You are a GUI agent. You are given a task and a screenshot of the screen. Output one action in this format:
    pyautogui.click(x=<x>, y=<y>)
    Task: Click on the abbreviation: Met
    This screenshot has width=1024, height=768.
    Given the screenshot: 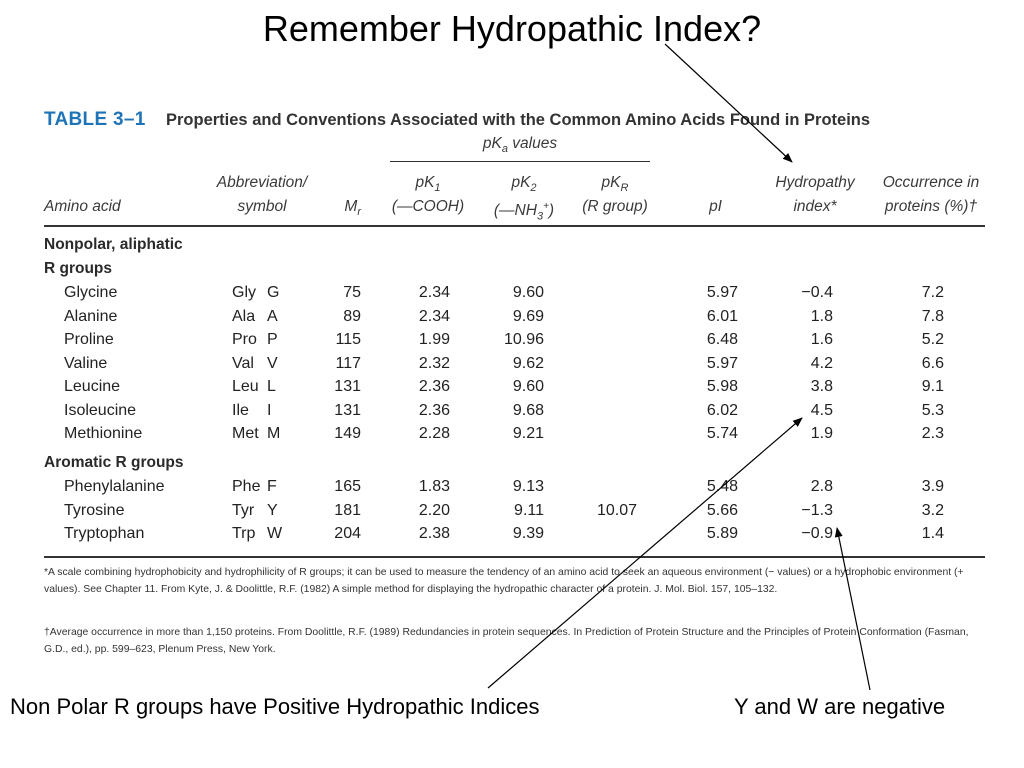 What is the action you would take?
    pyautogui.click(x=245, y=433)
    